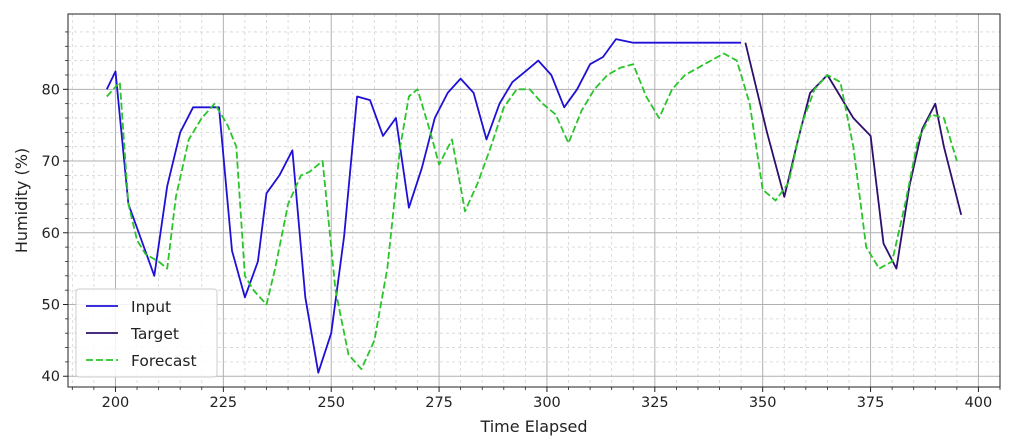 This screenshot has height=439, width=1014. I want to click on y-tick-label: 70, so click(51, 162).